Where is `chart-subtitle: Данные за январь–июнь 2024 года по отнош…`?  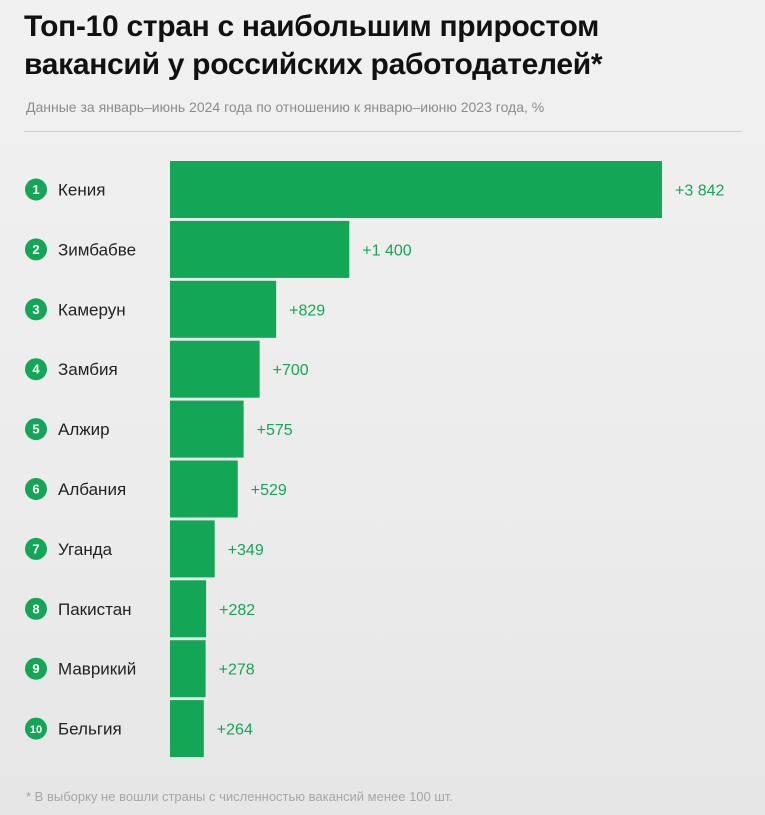 chart-subtitle: Данные за январь–июнь 2024 года по отнош… is located at coordinates (285, 107).